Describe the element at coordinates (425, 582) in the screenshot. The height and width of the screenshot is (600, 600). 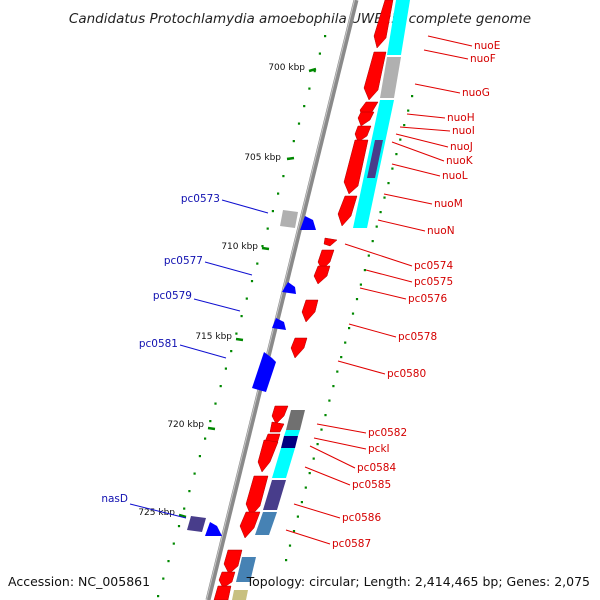
I see `footer-backdrop` at that location.